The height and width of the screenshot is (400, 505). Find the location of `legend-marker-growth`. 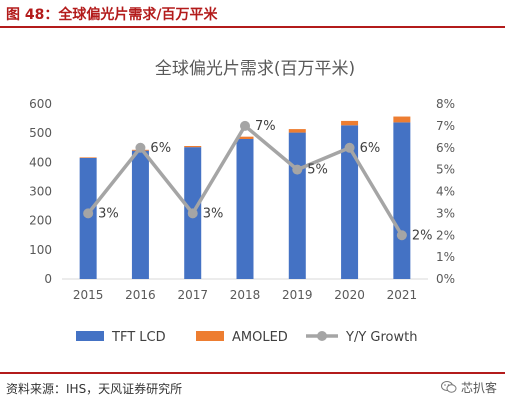

legend-marker-growth is located at coordinates (322, 336).